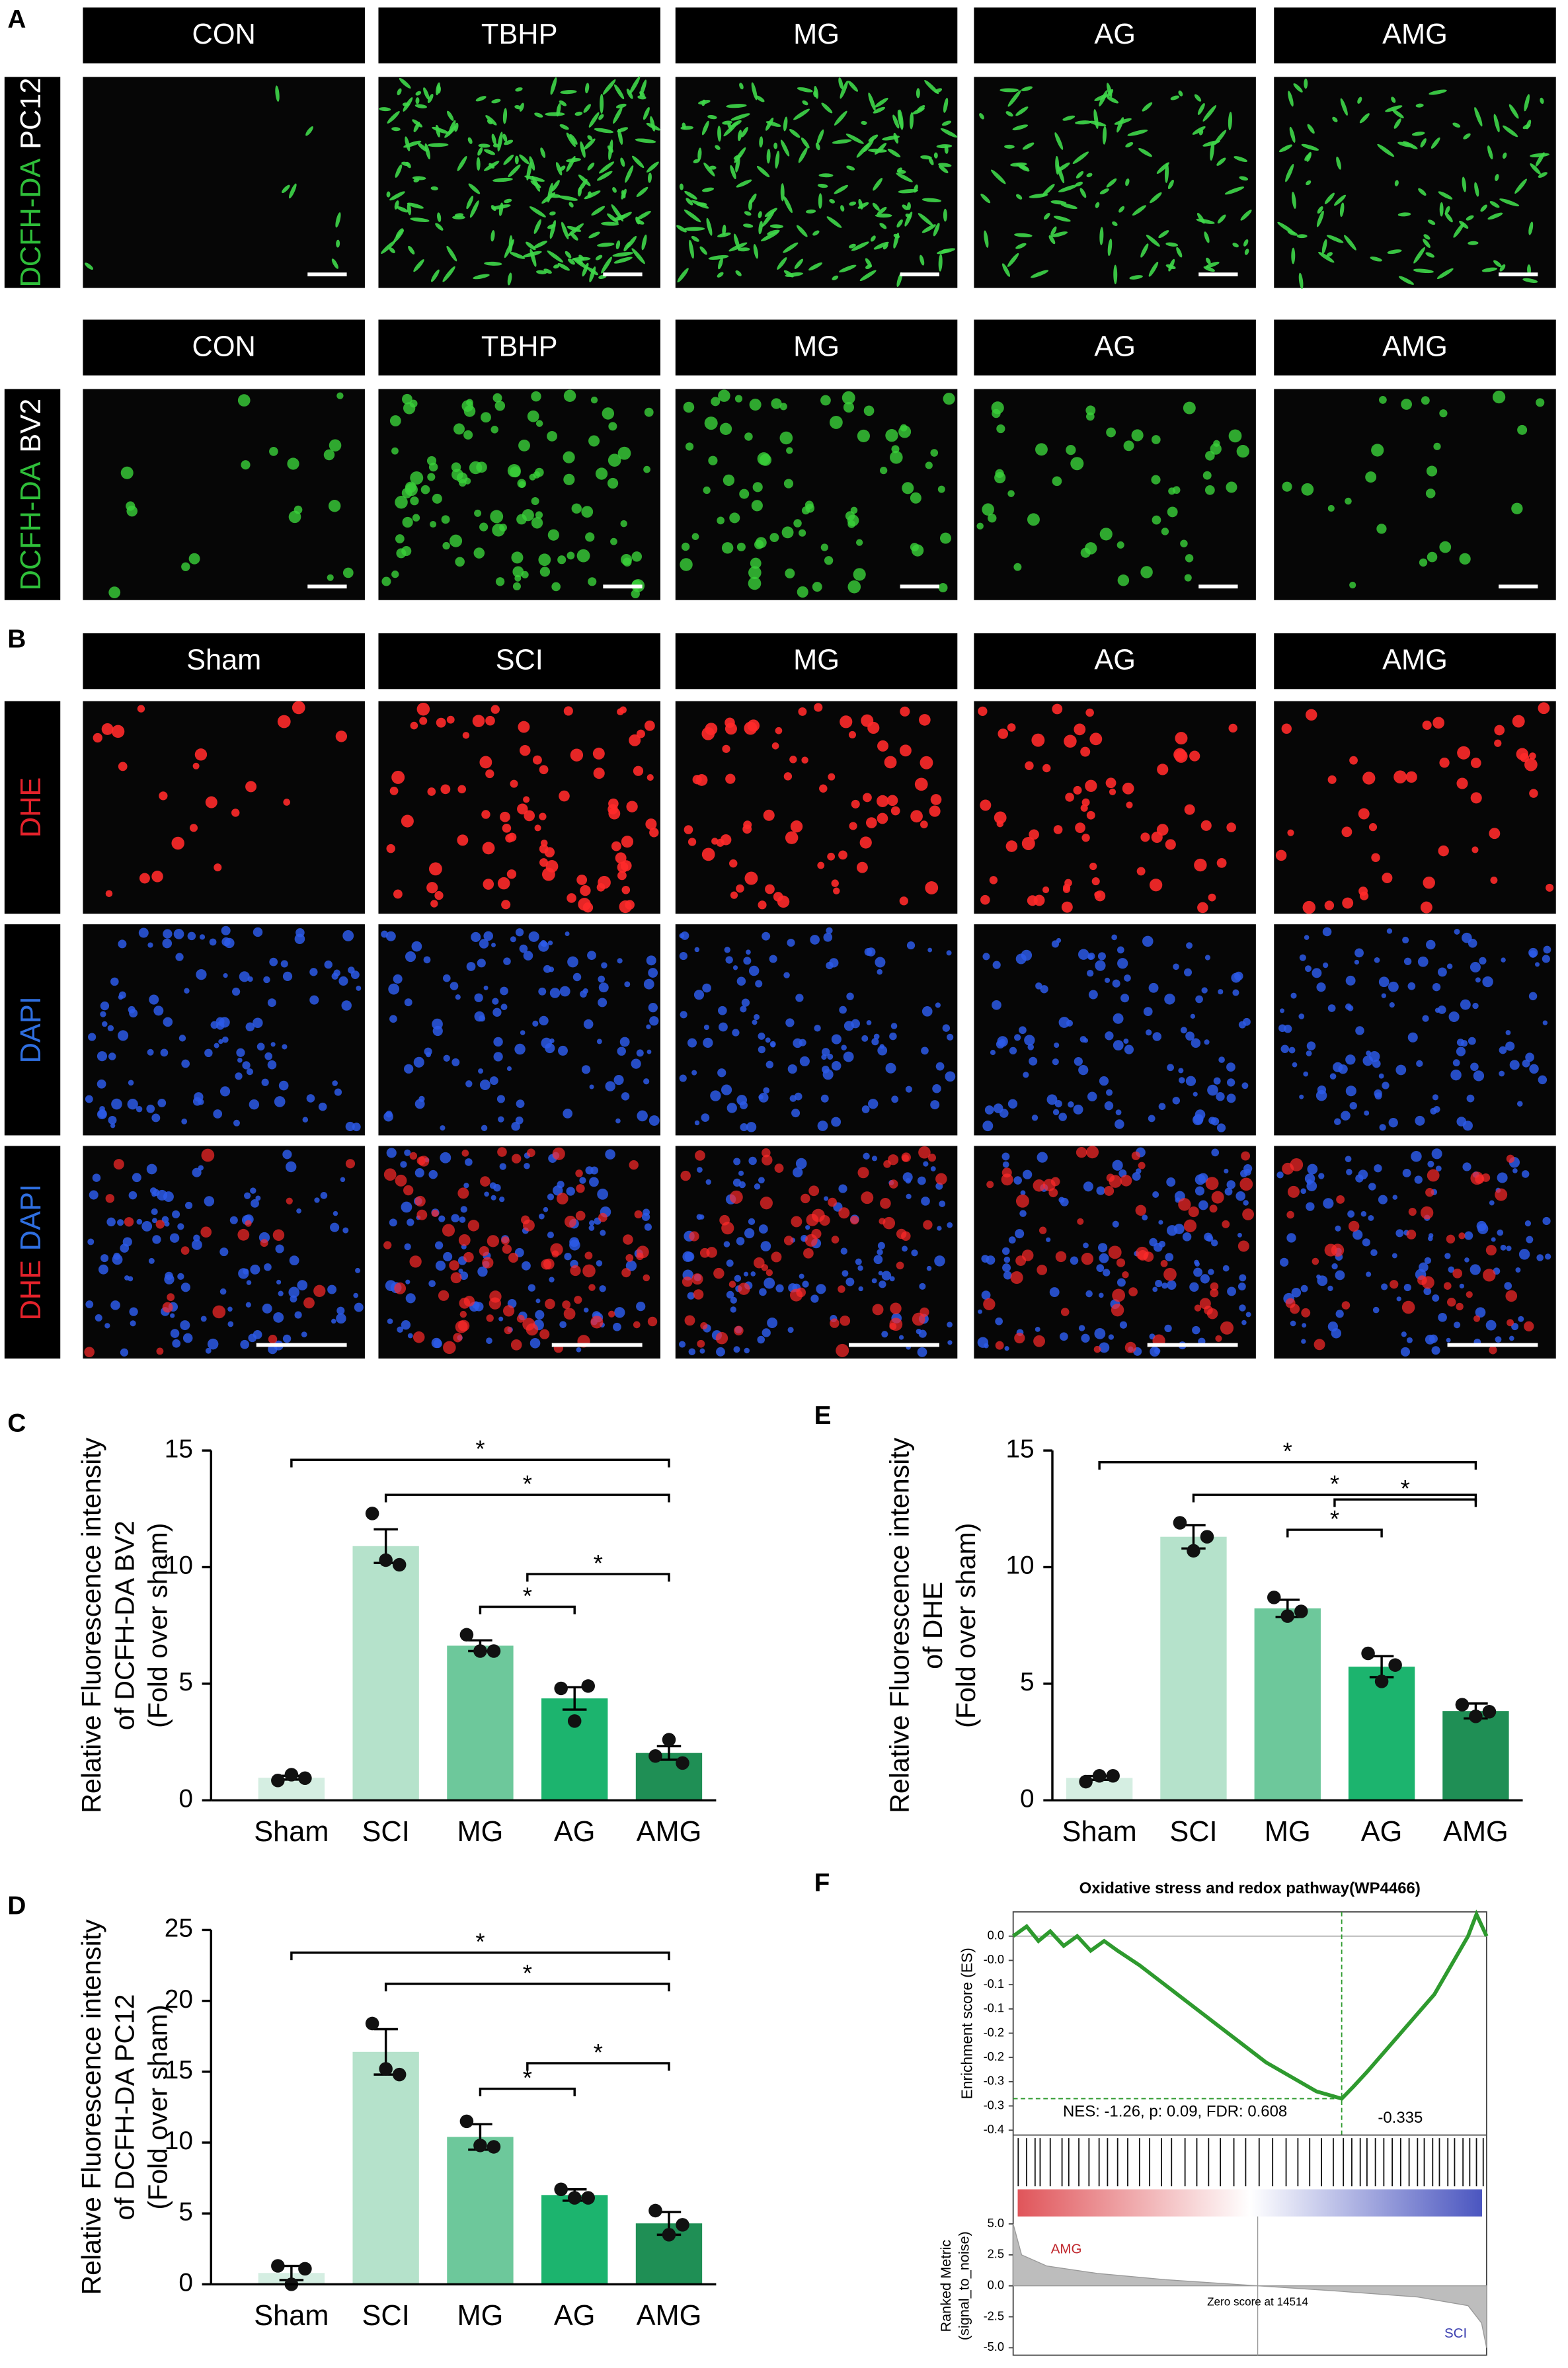 The image size is (1568, 2368). I want to click on x-tick-label: MG, so click(1288, 1832).